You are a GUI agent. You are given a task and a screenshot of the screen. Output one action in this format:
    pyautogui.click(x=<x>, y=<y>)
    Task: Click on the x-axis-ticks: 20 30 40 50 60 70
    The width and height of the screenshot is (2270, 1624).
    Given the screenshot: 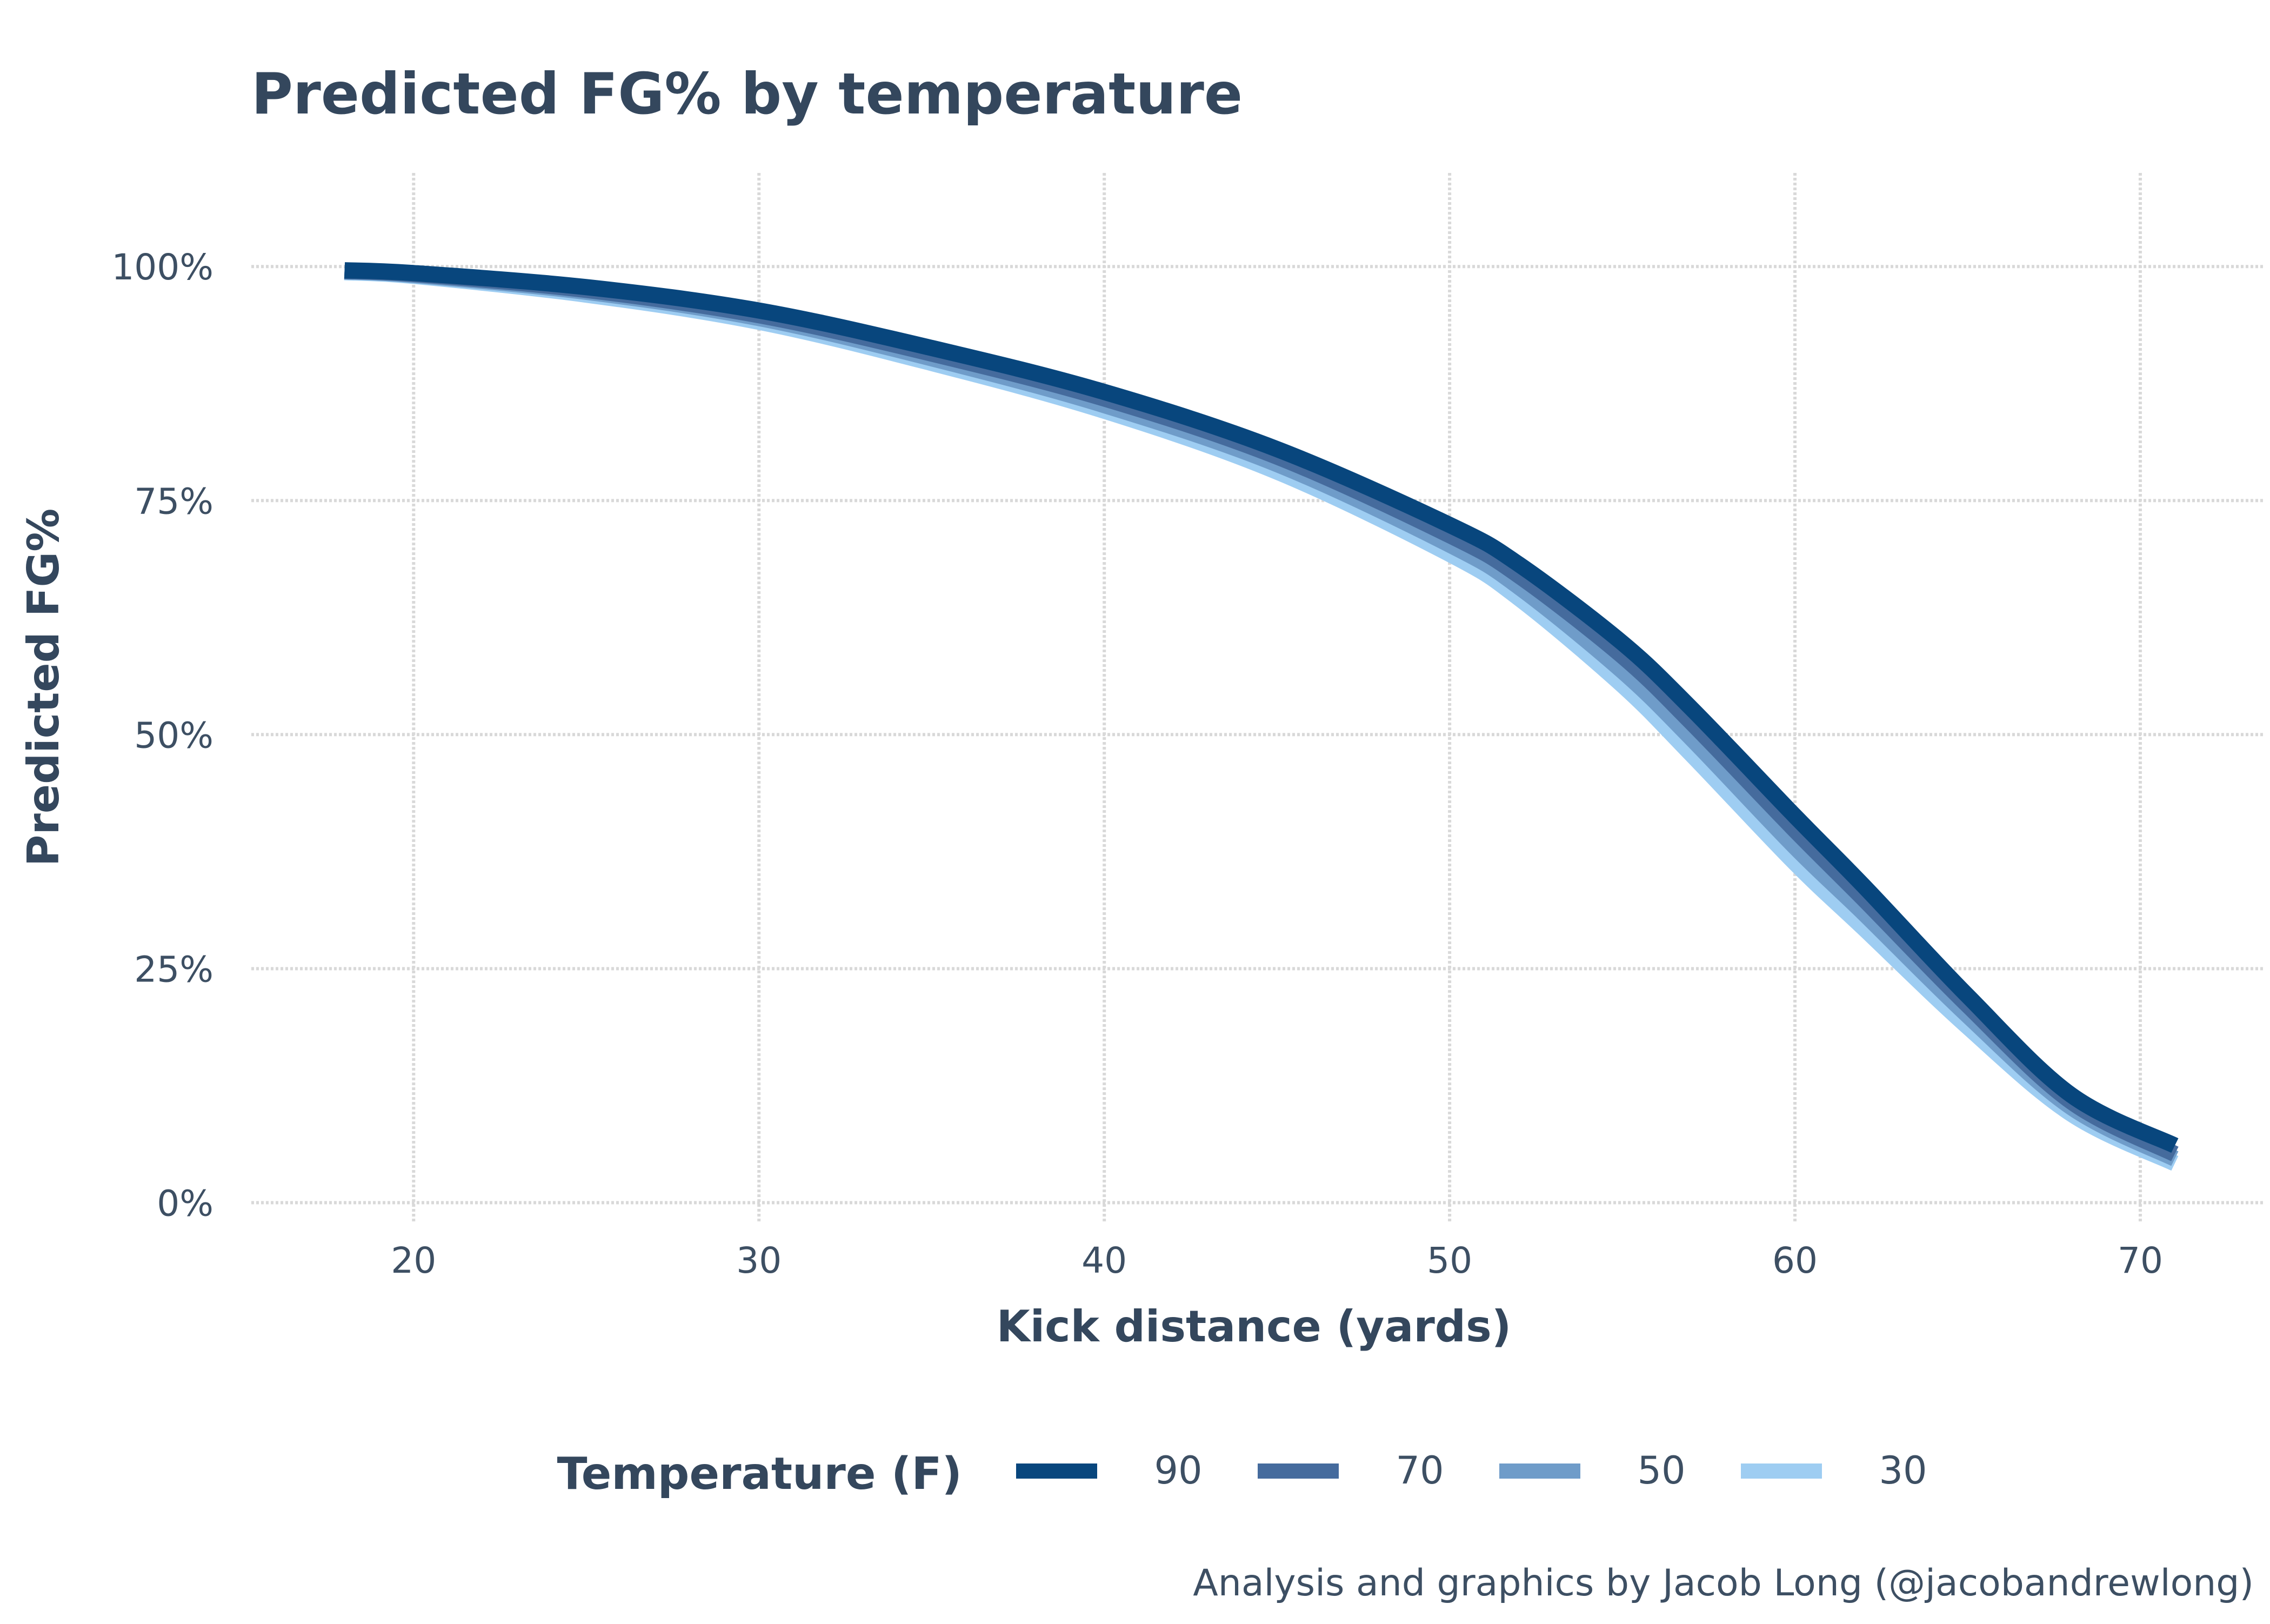 What is the action you would take?
    pyautogui.click(x=1277, y=1261)
    